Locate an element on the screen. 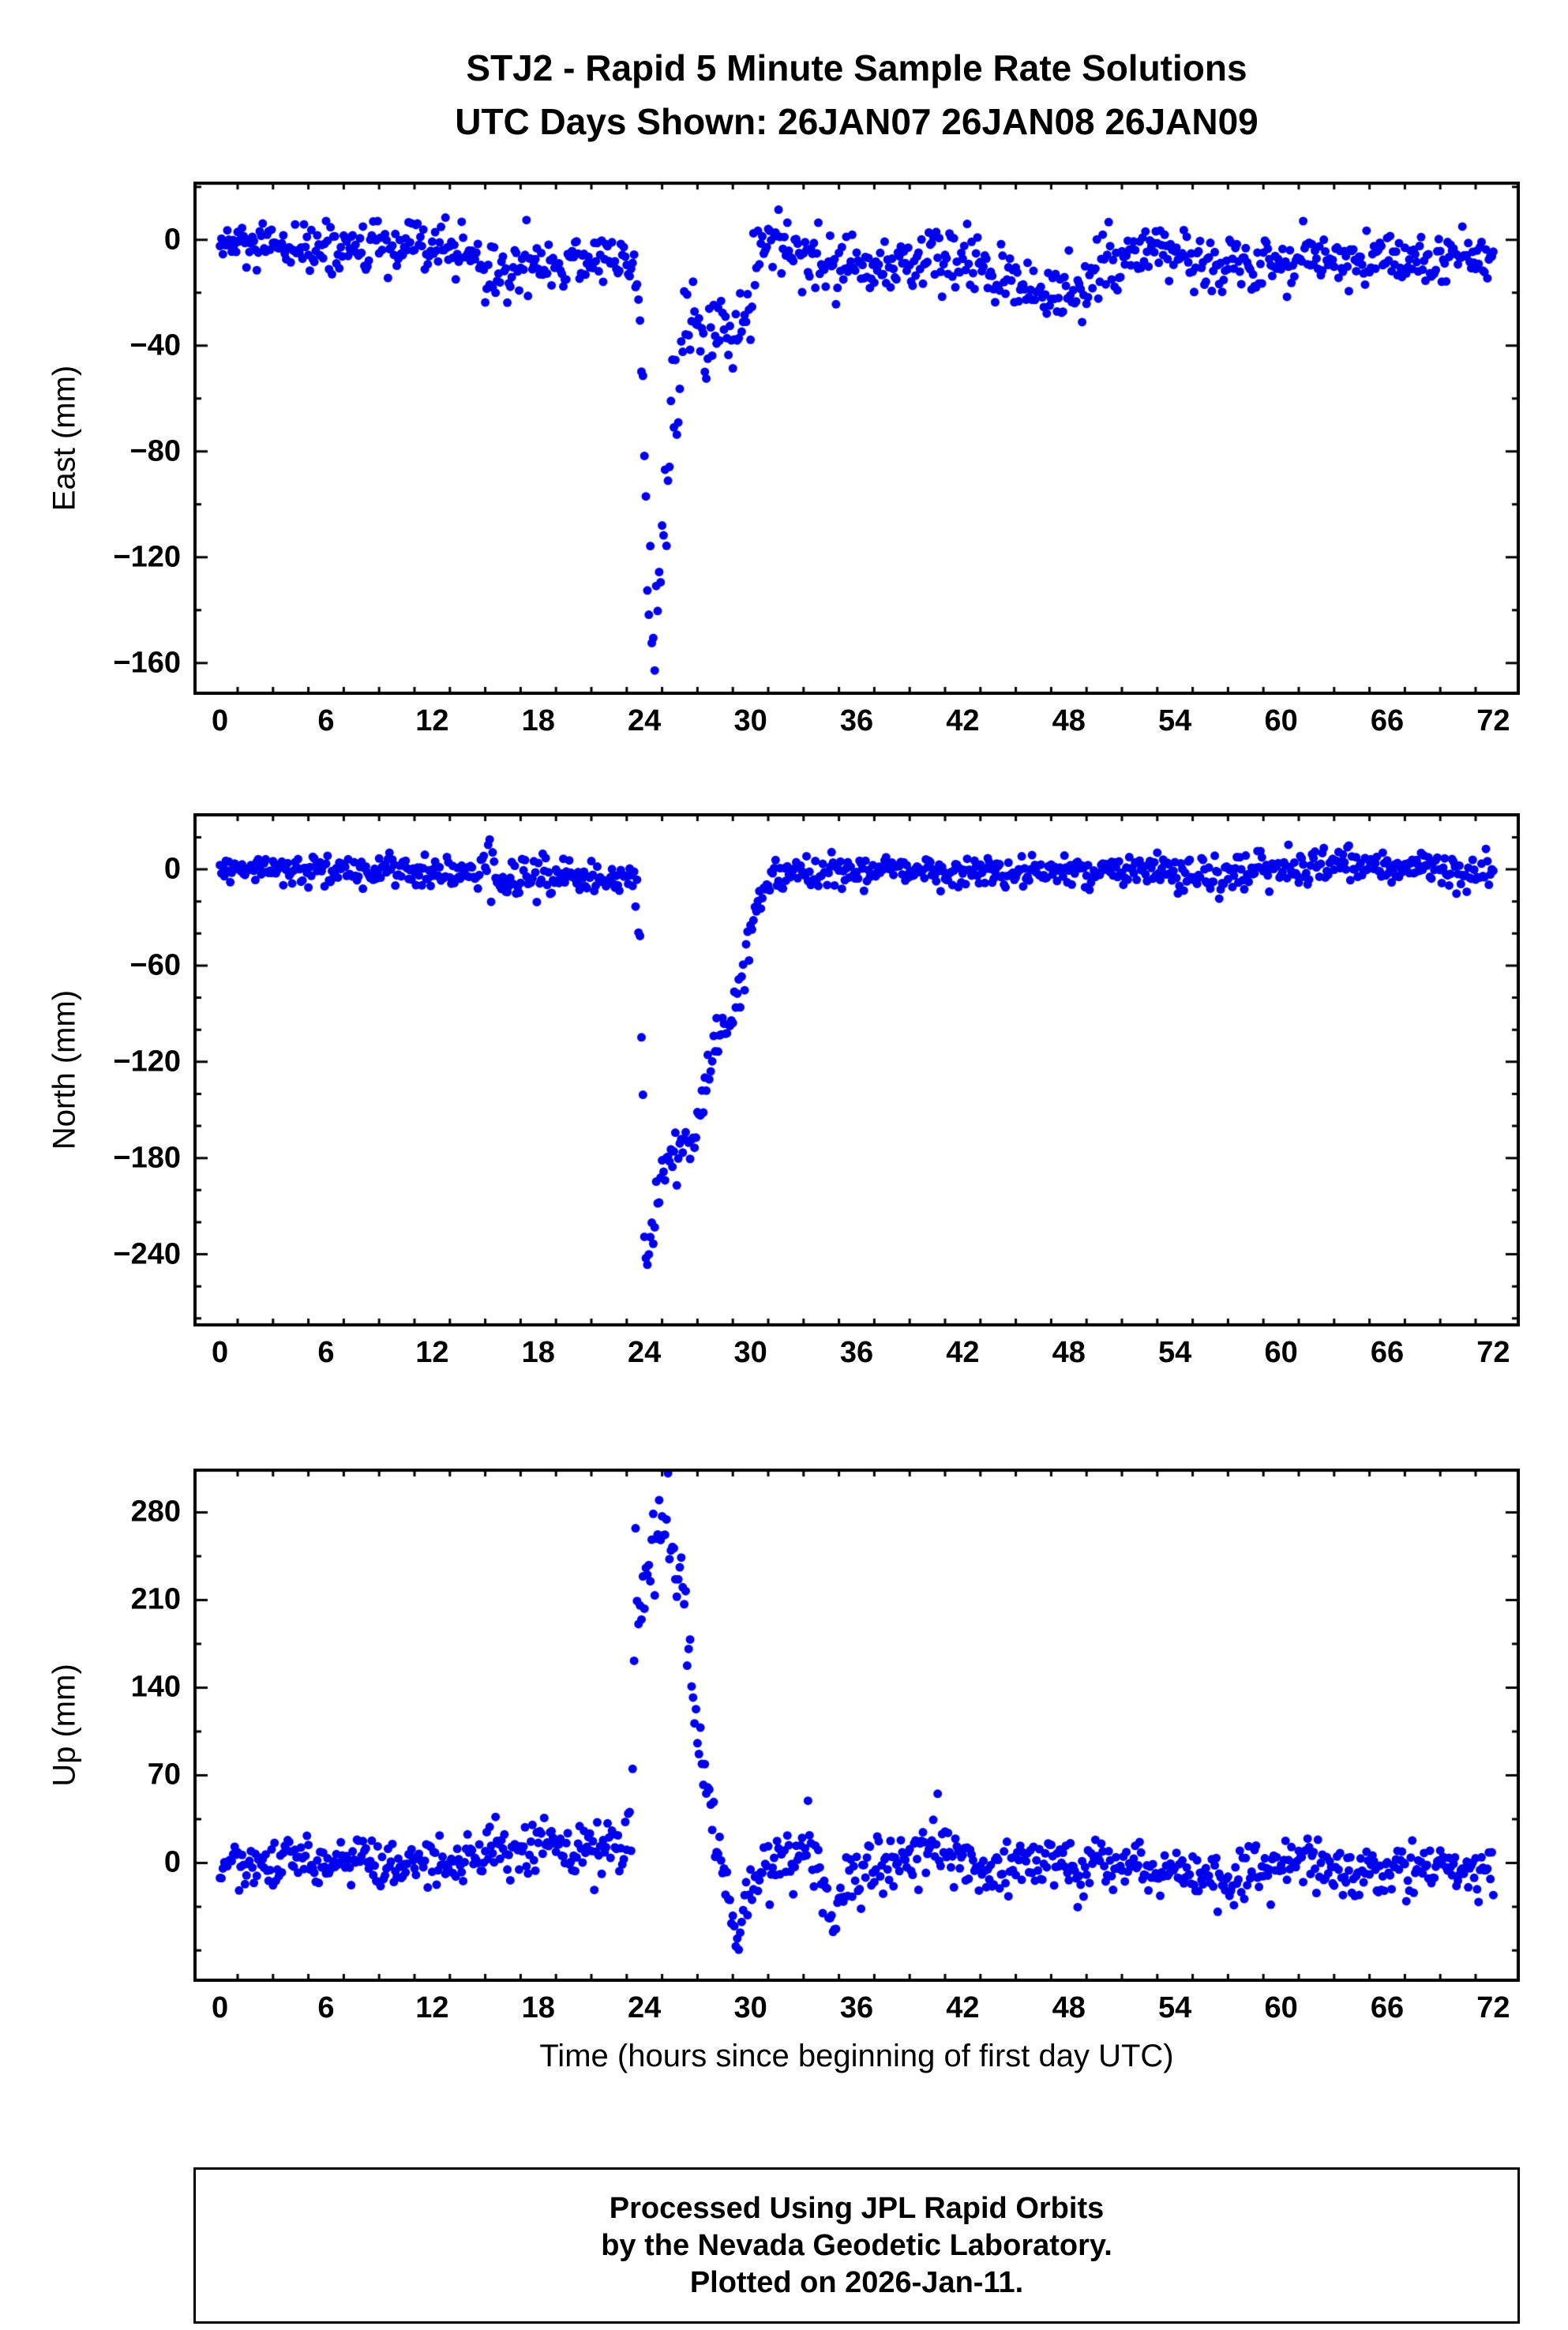  y-tick-label: 70 is located at coordinates (164, 1775).